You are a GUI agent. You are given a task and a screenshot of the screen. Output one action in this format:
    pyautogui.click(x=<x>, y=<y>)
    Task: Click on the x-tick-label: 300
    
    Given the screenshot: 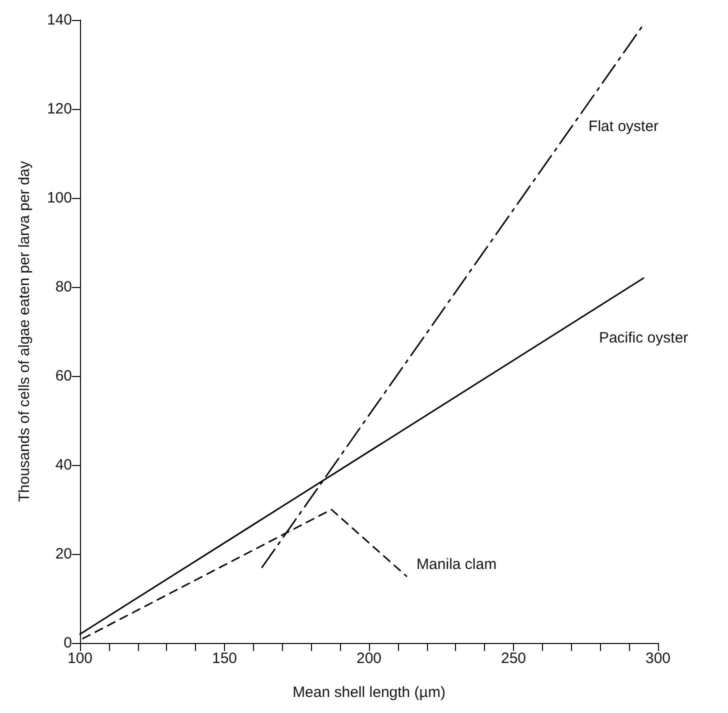 What is the action you would take?
    pyautogui.click(x=658, y=658)
    